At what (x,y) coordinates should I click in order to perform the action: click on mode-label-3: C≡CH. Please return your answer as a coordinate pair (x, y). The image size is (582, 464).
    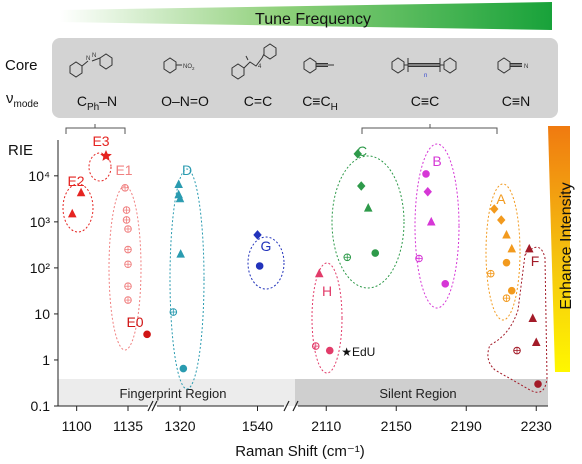
    Looking at the image, I should click on (320, 103).